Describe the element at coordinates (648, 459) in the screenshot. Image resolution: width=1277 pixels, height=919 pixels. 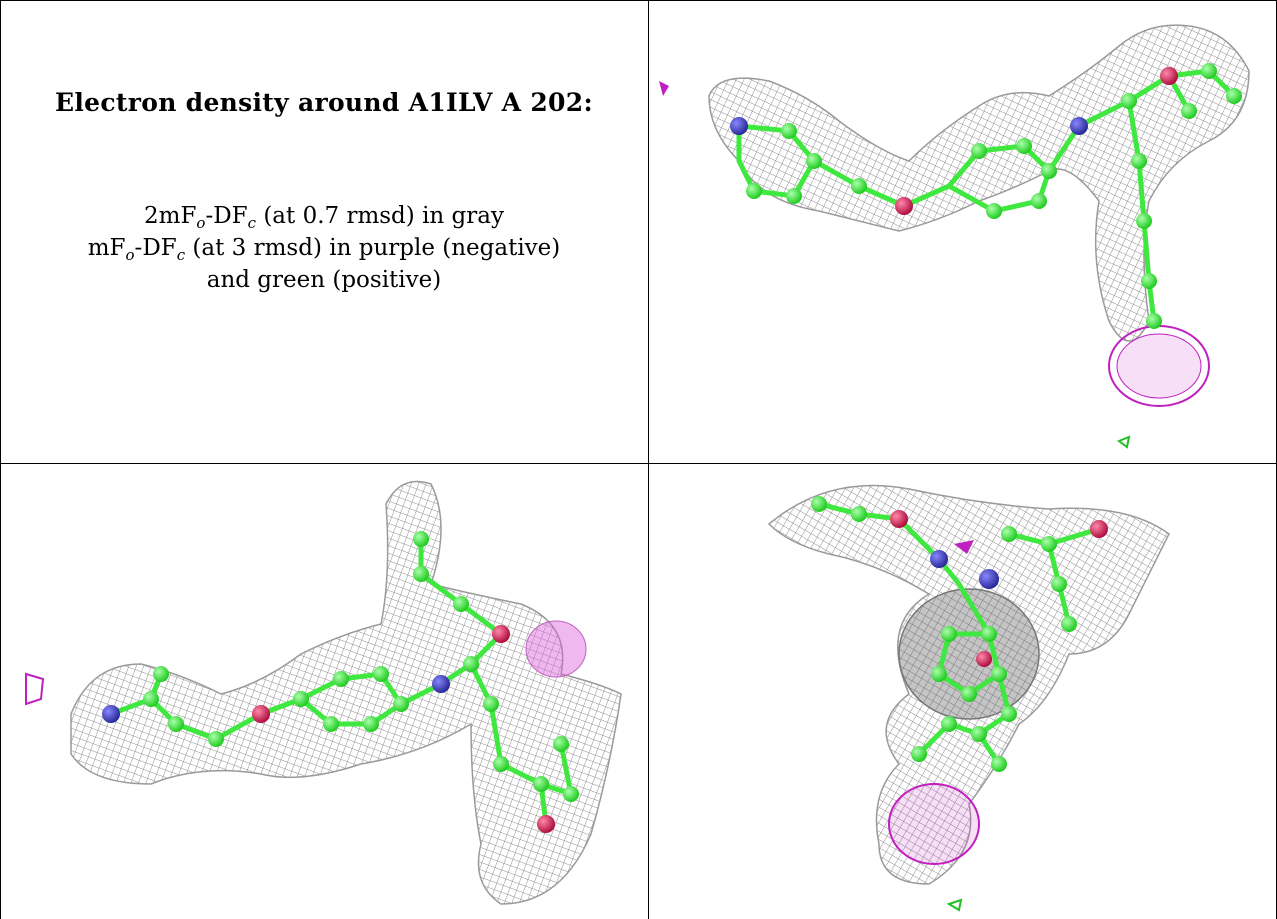
I see `table-divider-vertical` at that location.